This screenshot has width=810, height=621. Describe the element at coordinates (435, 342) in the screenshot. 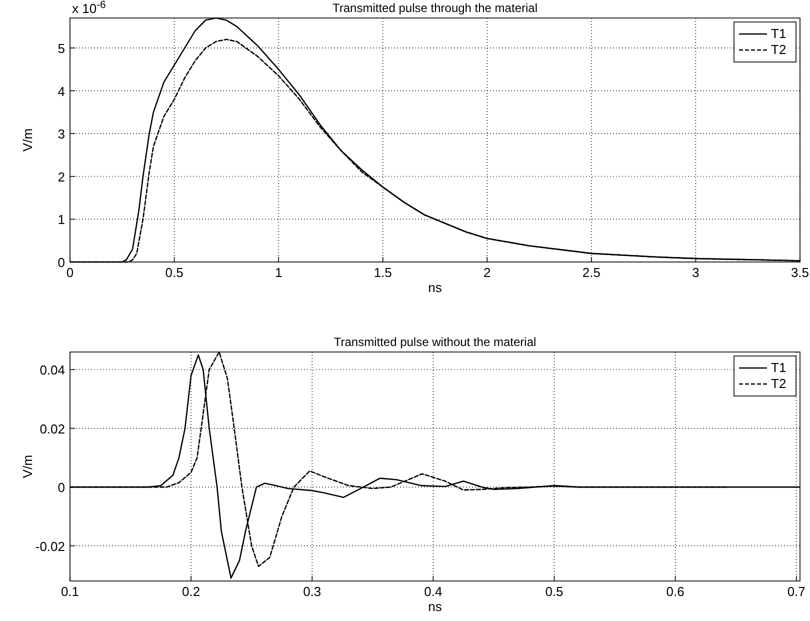

I see `chart-title: Transmitted pulse without the material` at that location.